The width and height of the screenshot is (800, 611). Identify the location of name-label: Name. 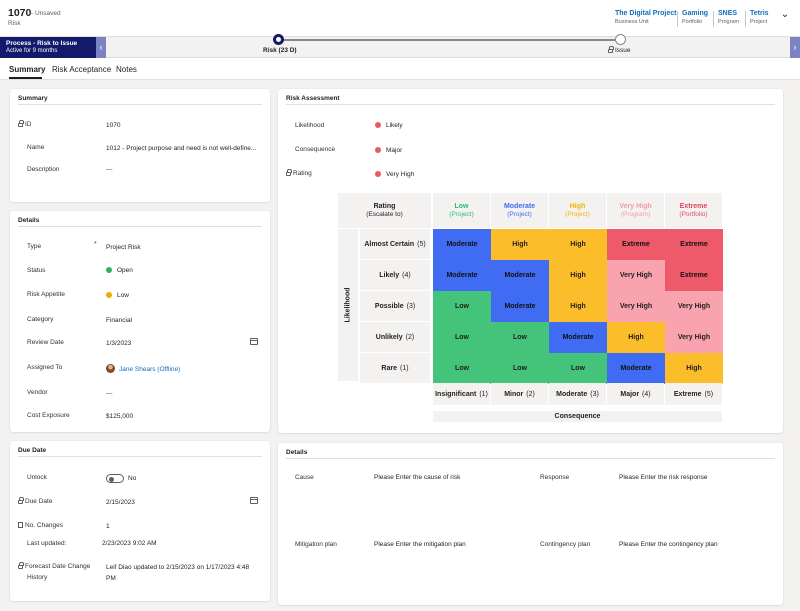
(36, 147).